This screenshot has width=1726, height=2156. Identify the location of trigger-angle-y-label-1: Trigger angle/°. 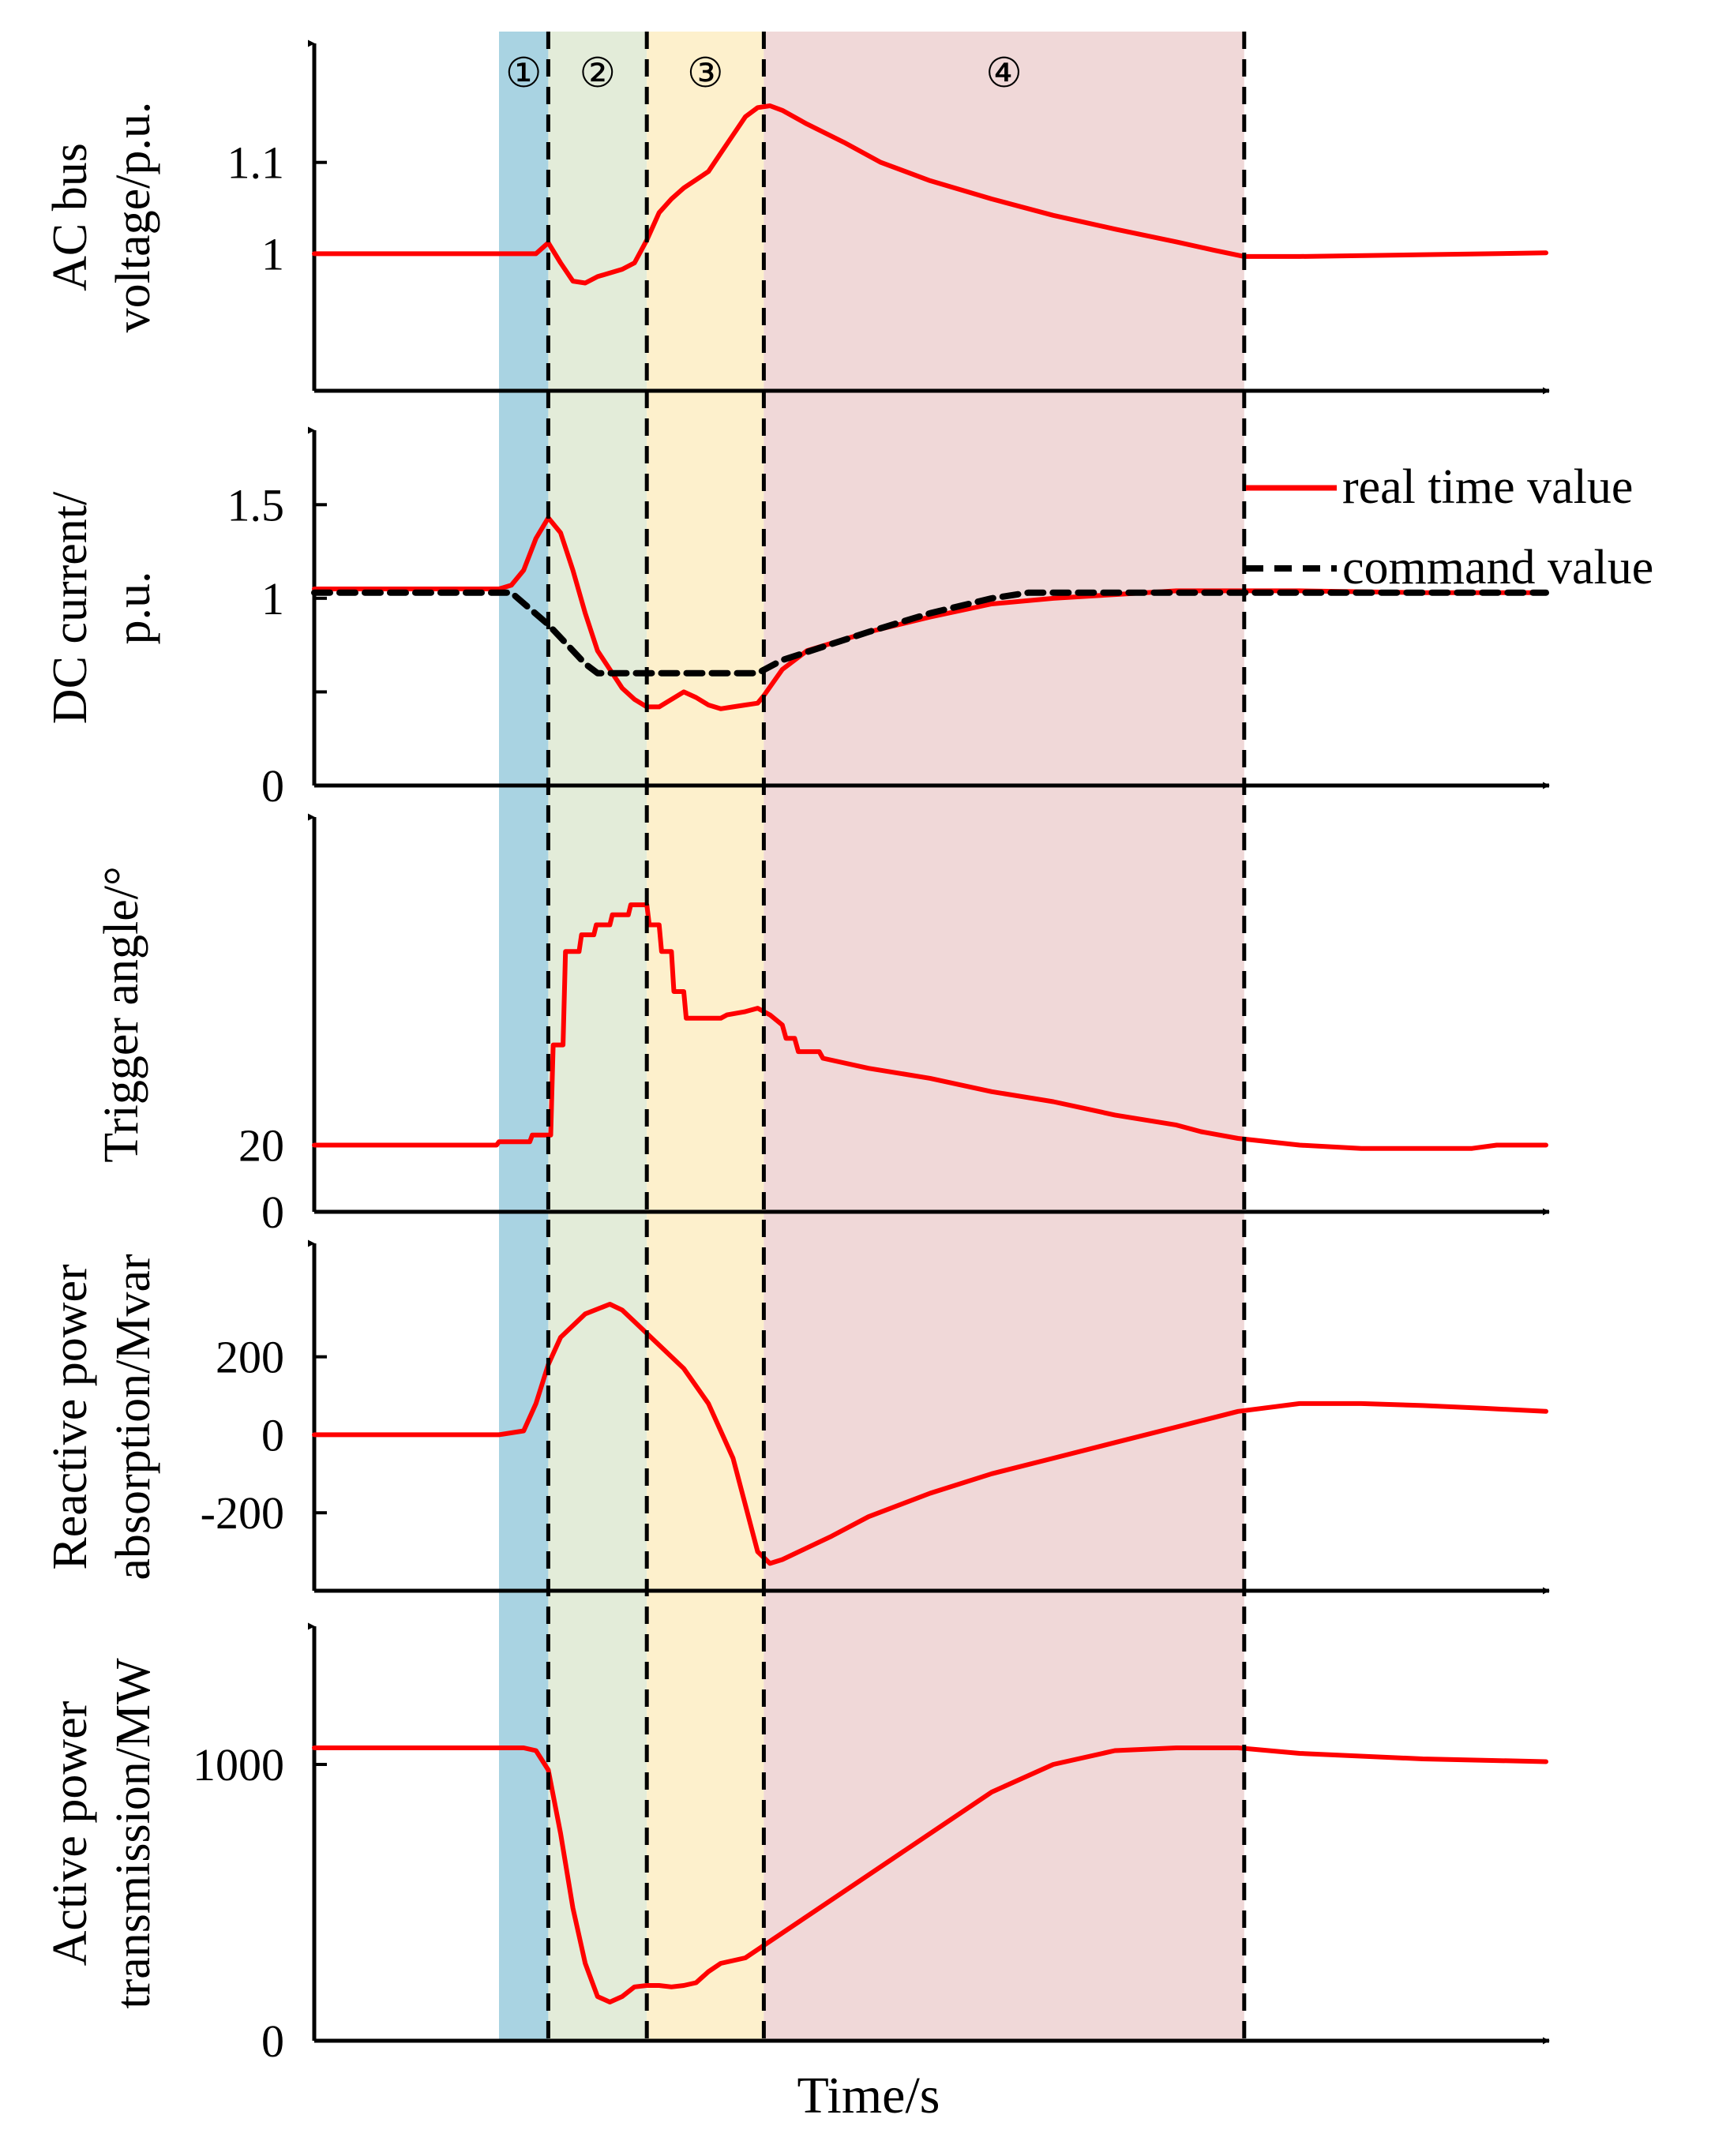
(121, 1014).